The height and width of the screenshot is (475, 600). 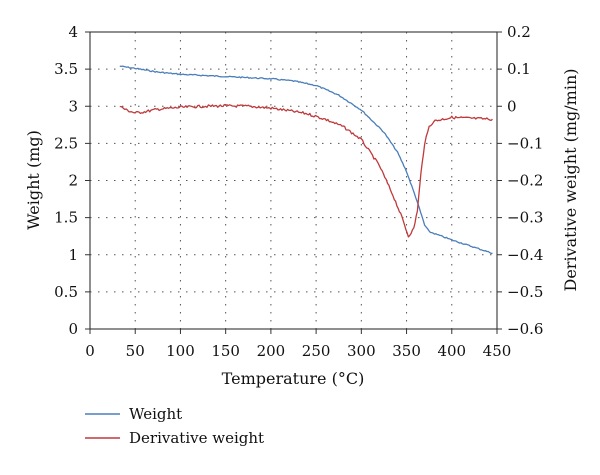 I want to click on y-right-tick-label: −0.5, so click(x=525, y=292).